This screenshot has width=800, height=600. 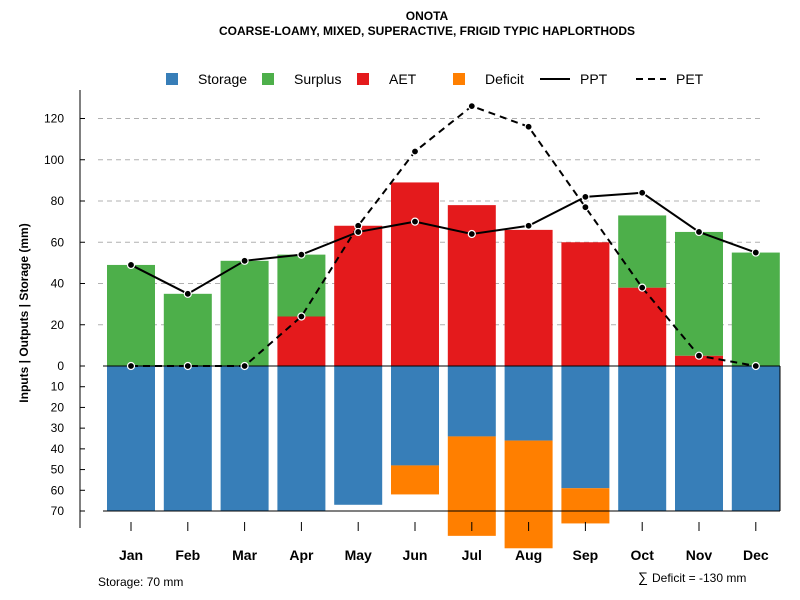 What do you see at coordinates (268, 79) in the screenshot?
I see `legend-swatch-surplus` at bounding box center [268, 79].